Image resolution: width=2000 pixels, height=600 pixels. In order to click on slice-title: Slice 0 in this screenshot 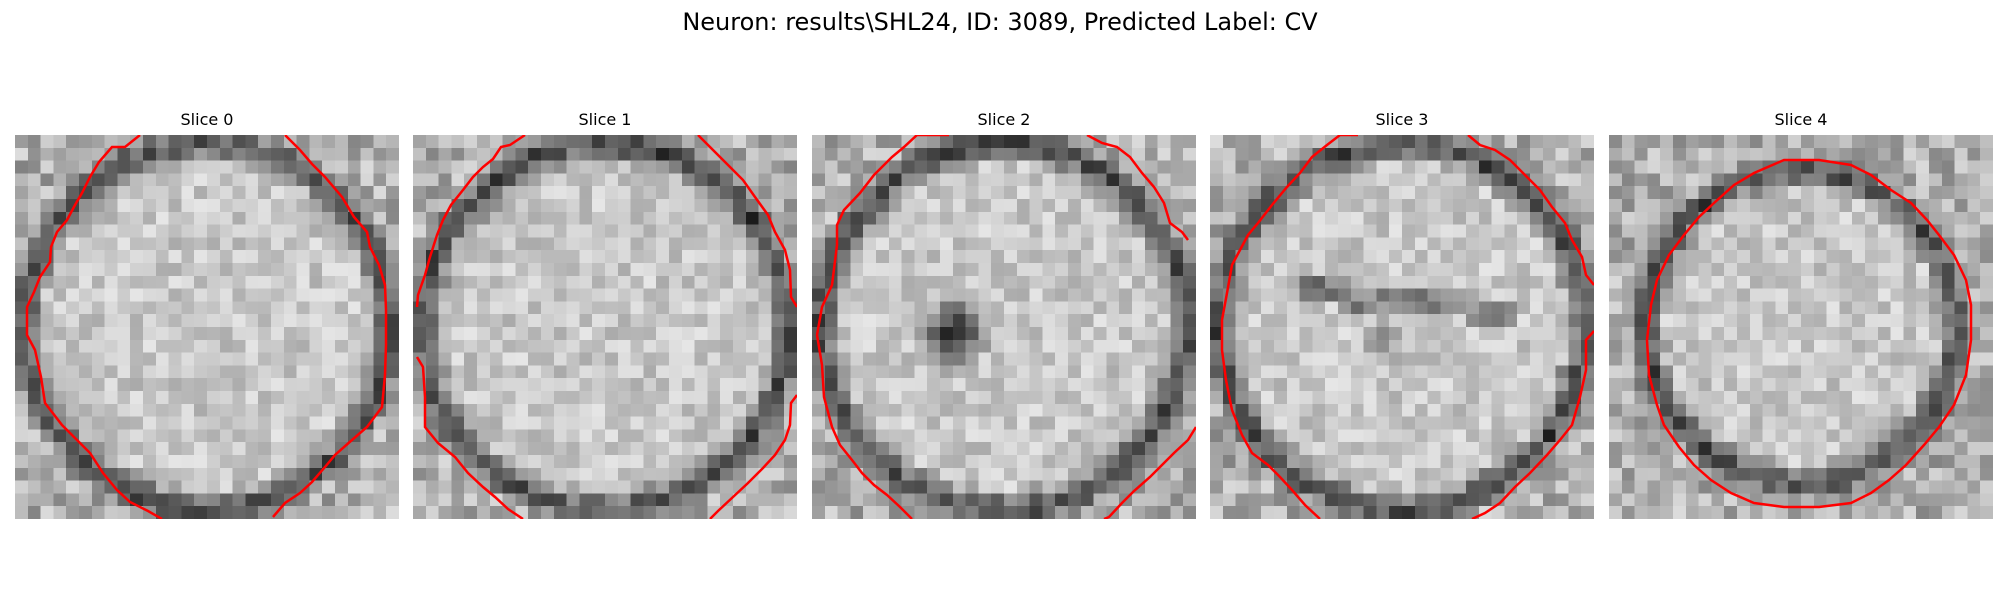, I will do `click(207, 119)`.